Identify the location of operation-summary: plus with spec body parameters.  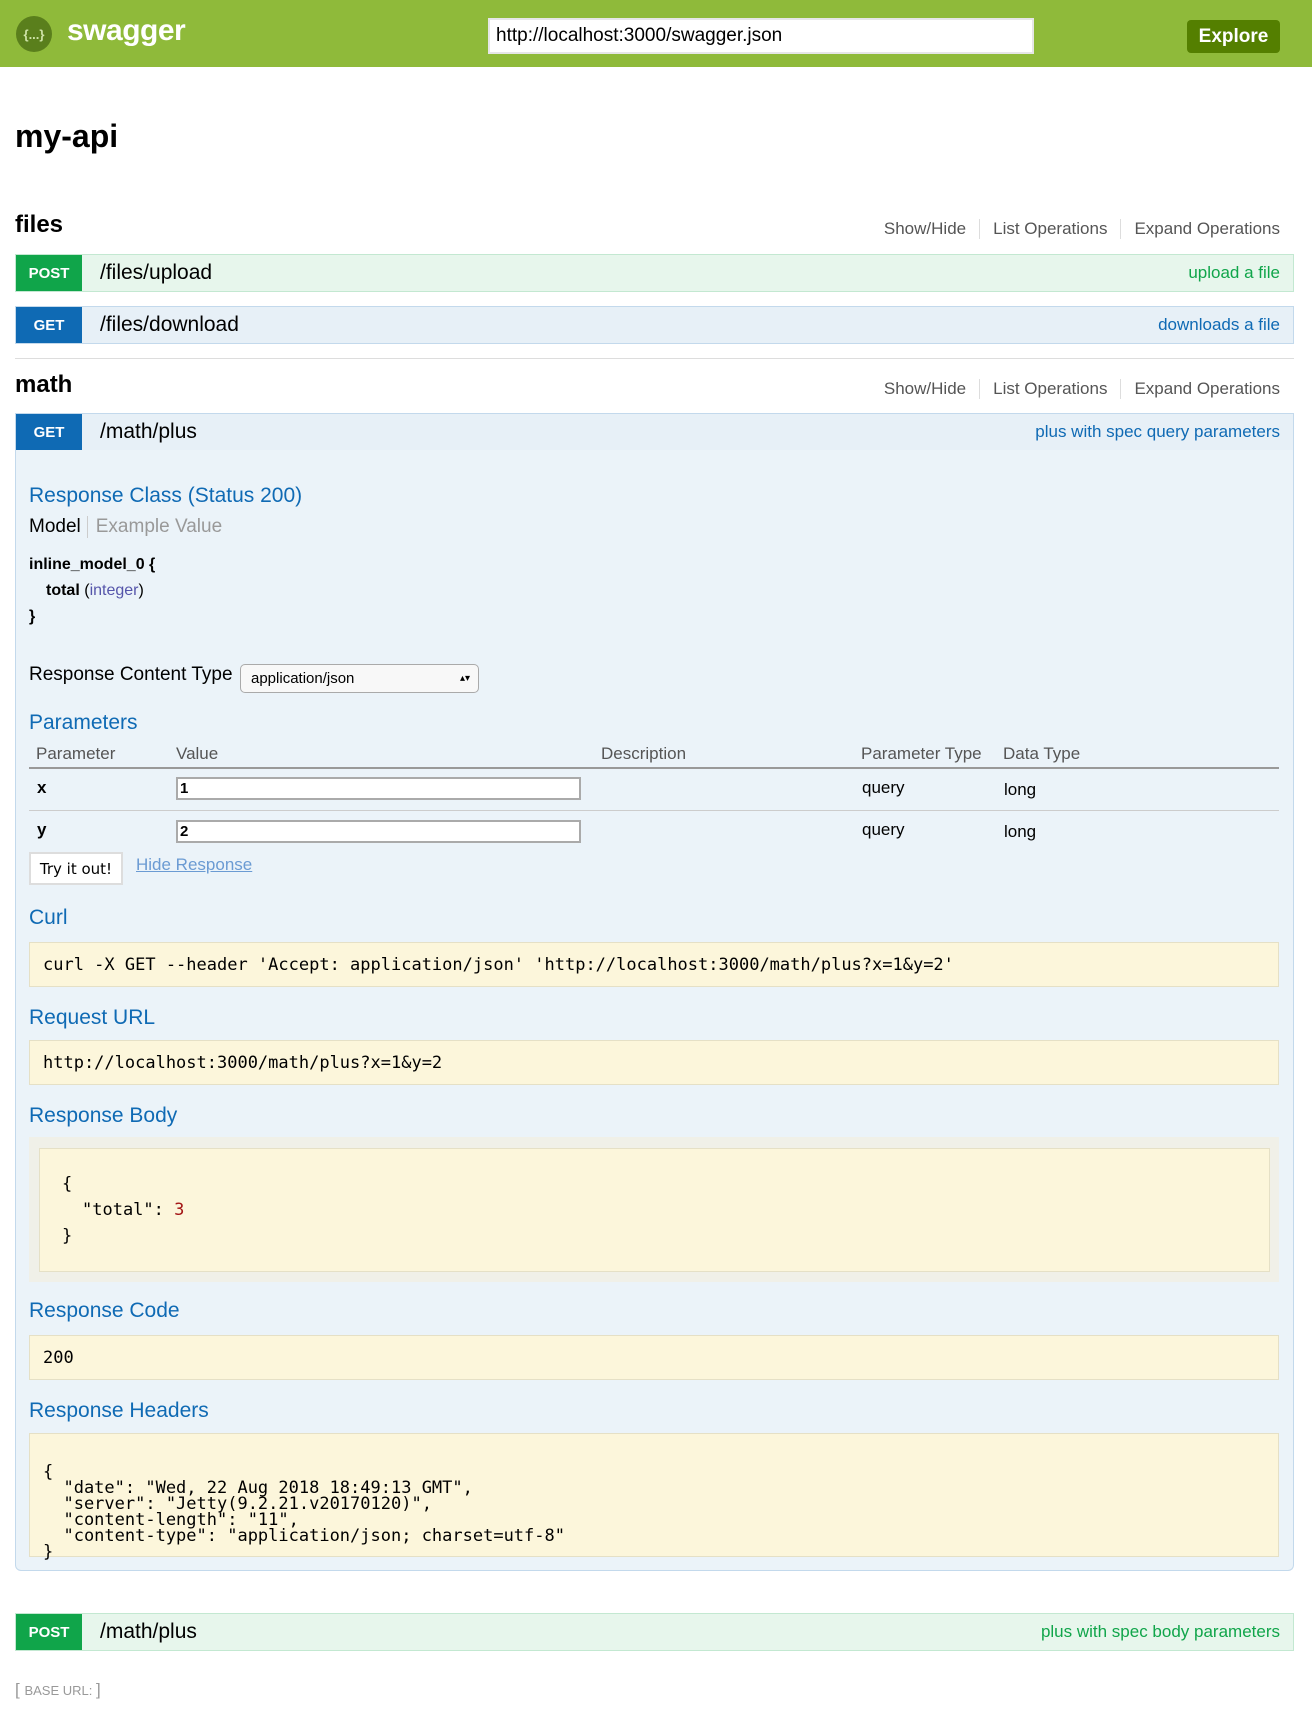
(1160, 1631).